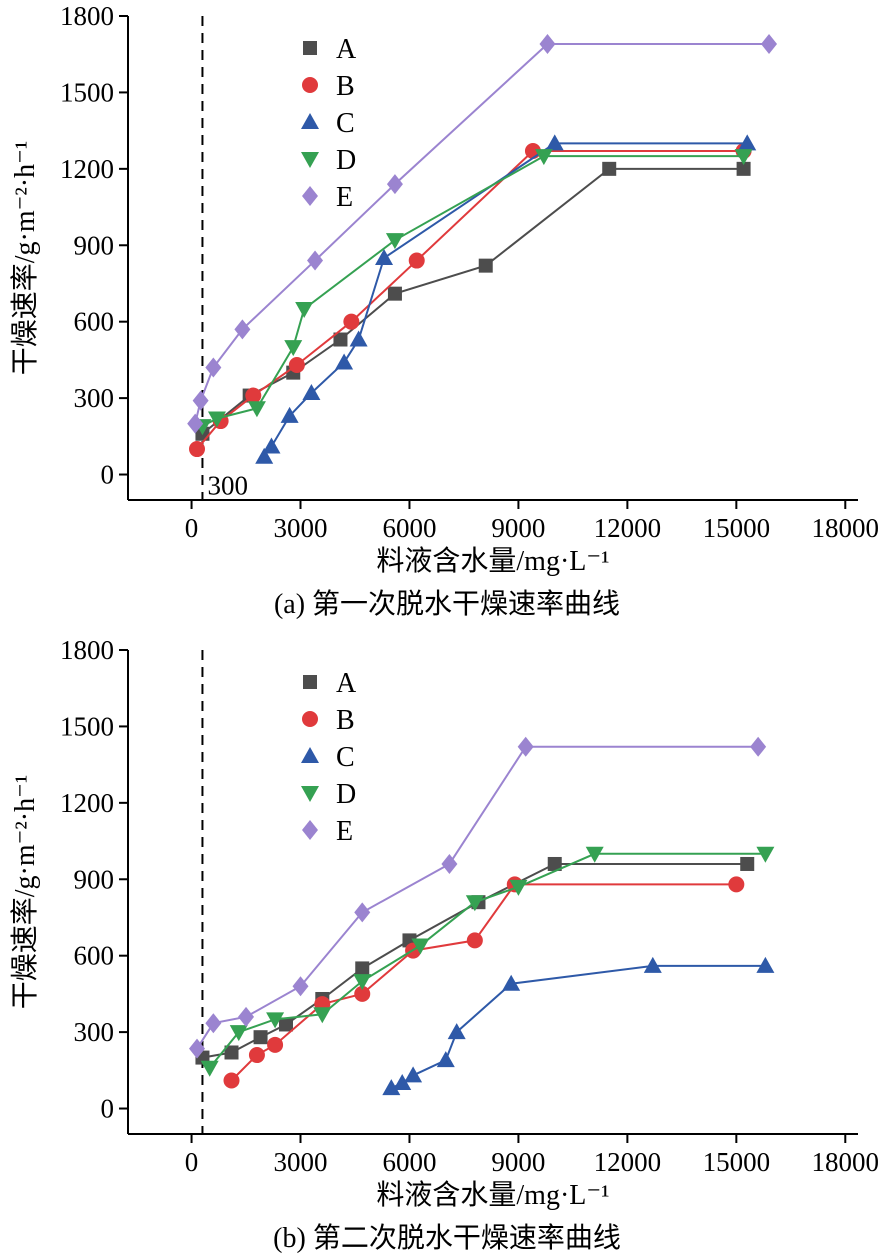  Describe the element at coordinates (310, 196) in the screenshot. I see `legend-marker-E` at that location.